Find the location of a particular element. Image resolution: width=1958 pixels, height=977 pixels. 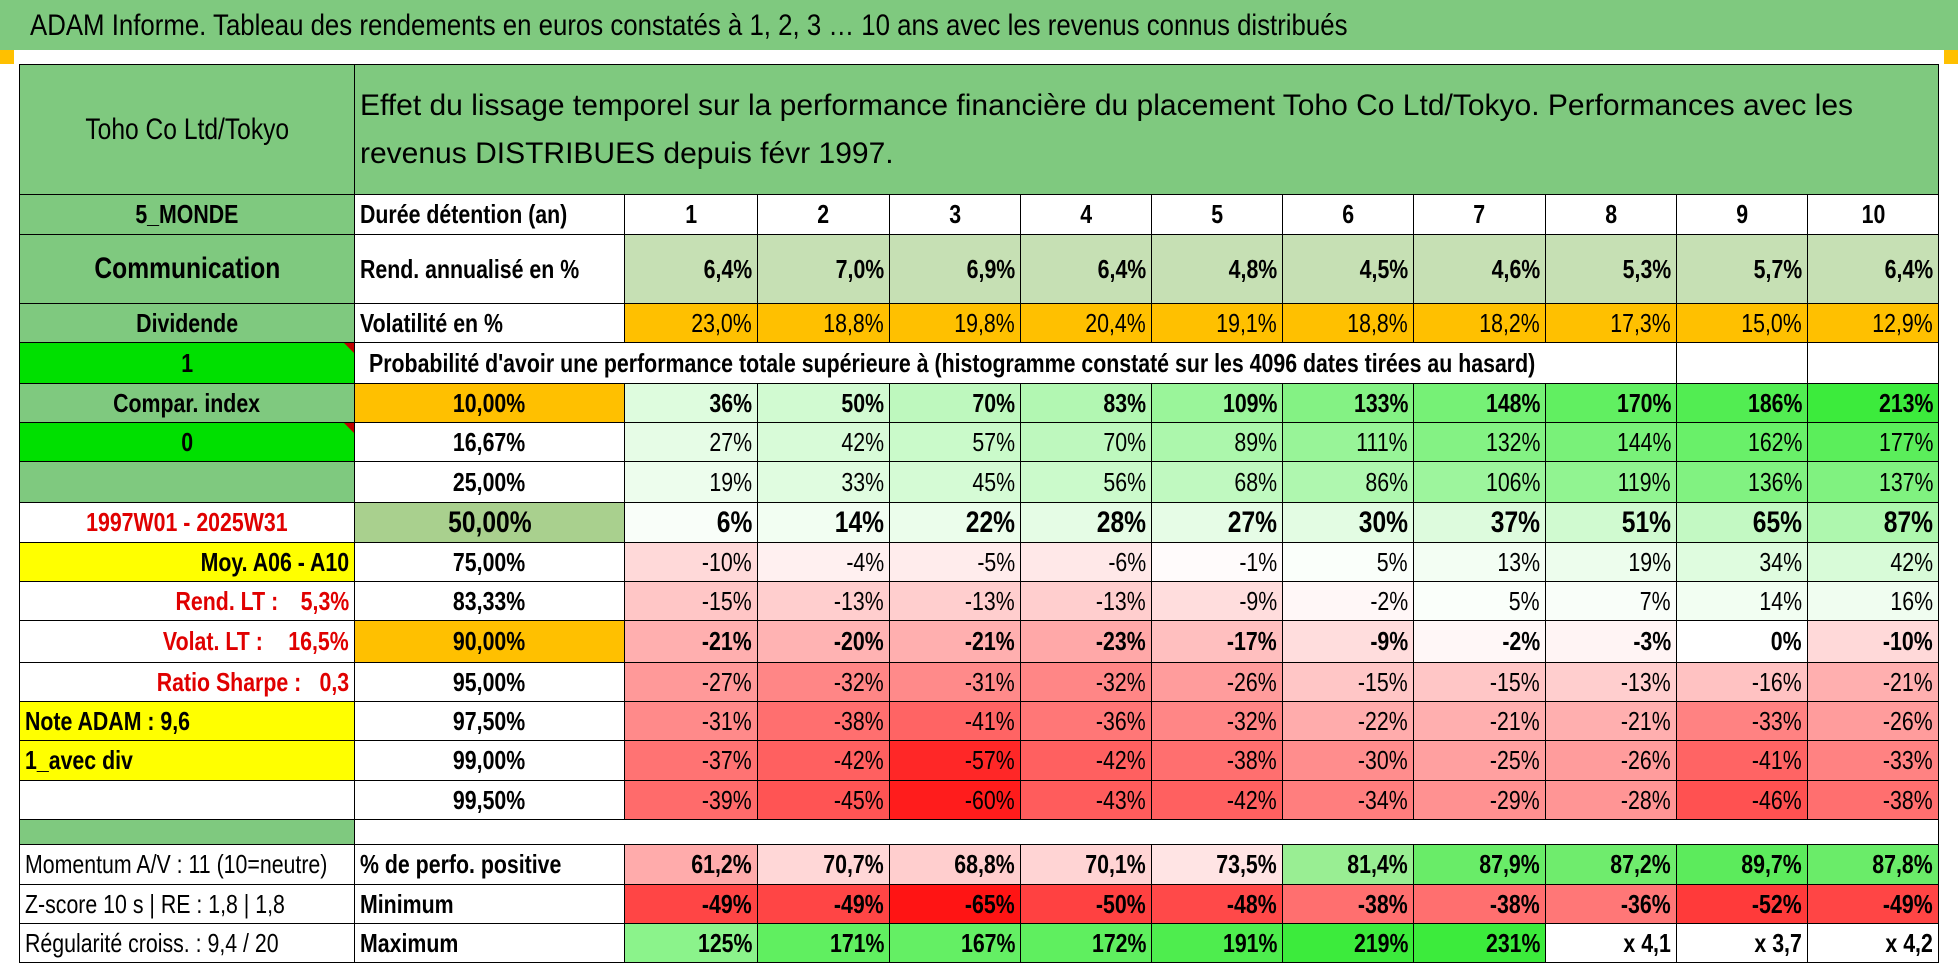

min-value-7: -38% is located at coordinates (1479, 904).